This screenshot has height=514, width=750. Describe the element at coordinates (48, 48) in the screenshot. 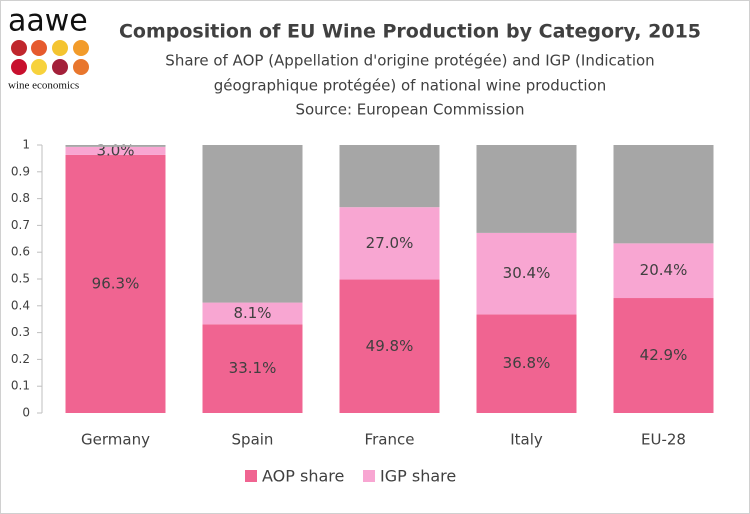

I see `logo: aawe wine economics` at that location.